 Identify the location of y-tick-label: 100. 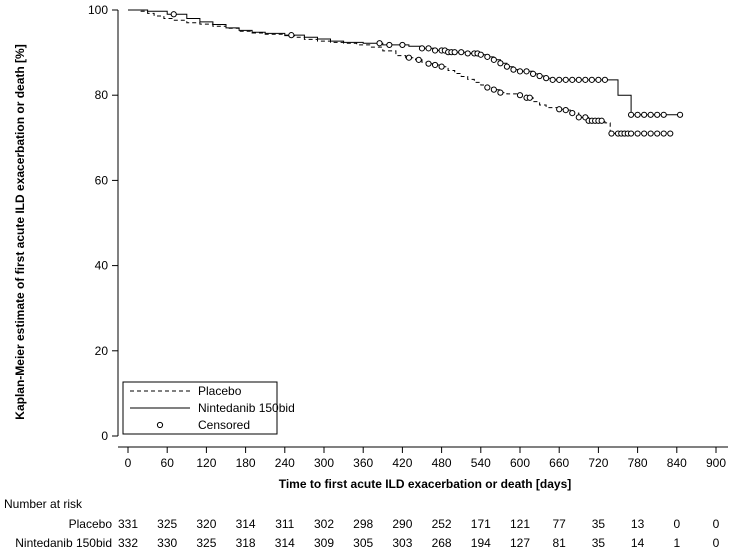
(98, 10).